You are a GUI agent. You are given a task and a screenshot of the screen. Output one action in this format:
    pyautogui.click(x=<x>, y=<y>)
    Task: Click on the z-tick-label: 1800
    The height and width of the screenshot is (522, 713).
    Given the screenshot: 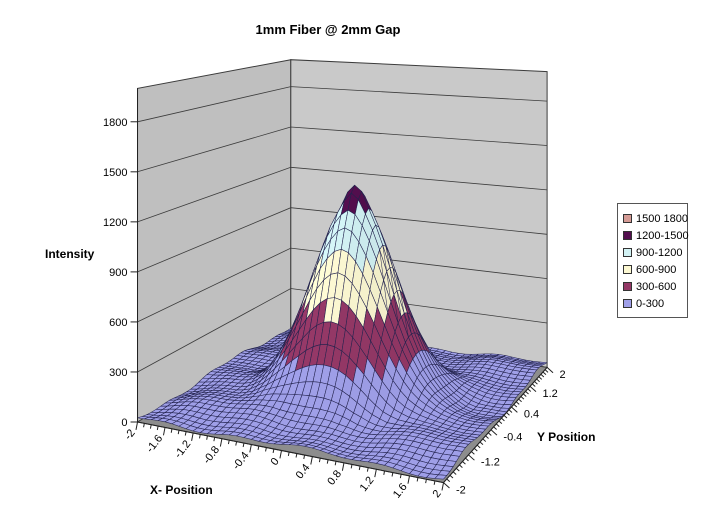 What is the action you would take?
    pyautogui.click(x=115, y=123)
    